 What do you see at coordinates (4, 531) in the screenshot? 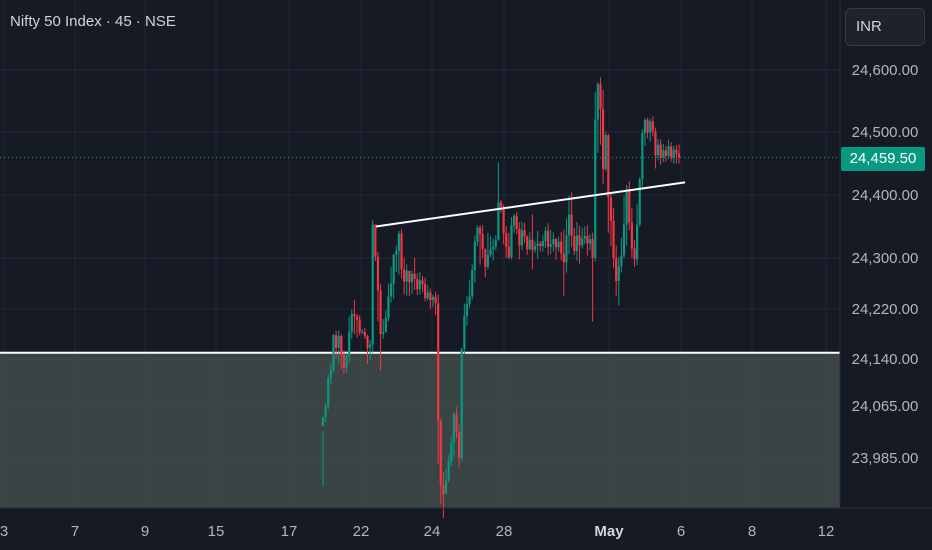
I see `x-tick-label: 3` at bounding box center [4, 531].